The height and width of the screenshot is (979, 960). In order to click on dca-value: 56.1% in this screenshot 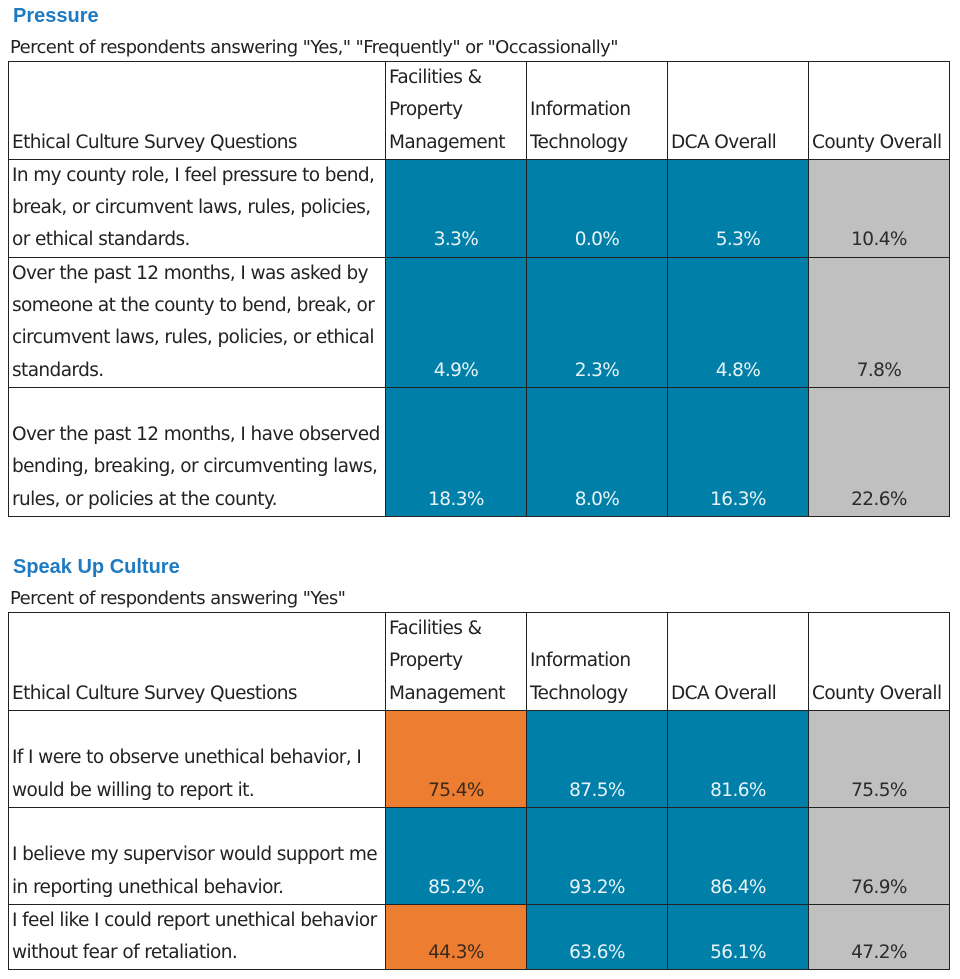, I will do `click(738, 937)`.